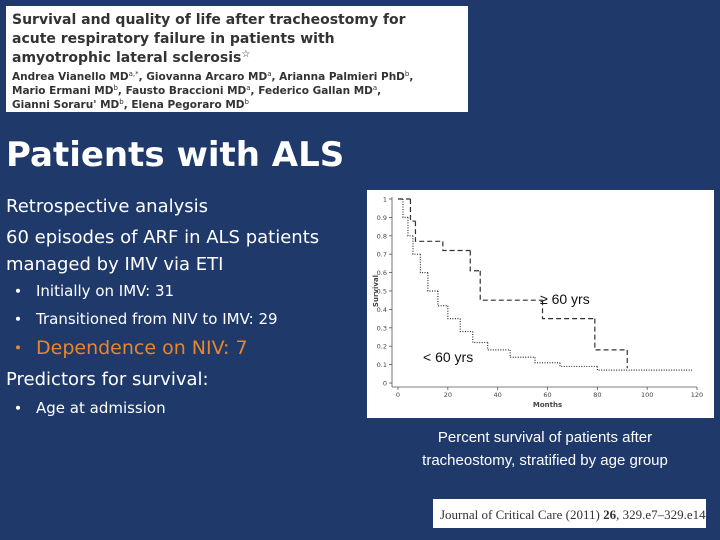 Image resolution: width=720 pixels, height=540 pixels. I want to click on author-name: Fausto Braccioni MD, so click(186, 91).